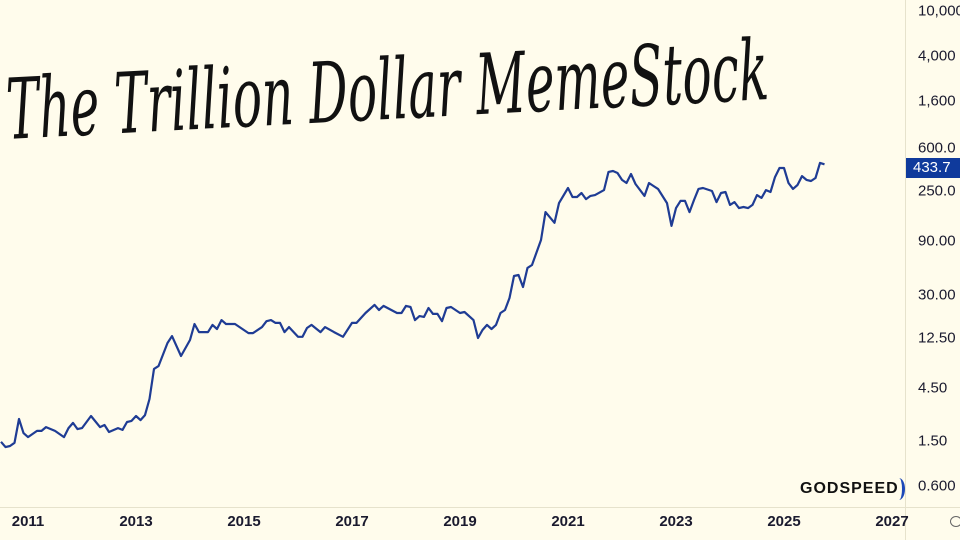 Image resolution: width=960 pixels, height=540 pixels. What do you see at coordinates (937, 101) in the screenshot?
I see `y-tick-label: 1,600` at bounding box center [937, 101].